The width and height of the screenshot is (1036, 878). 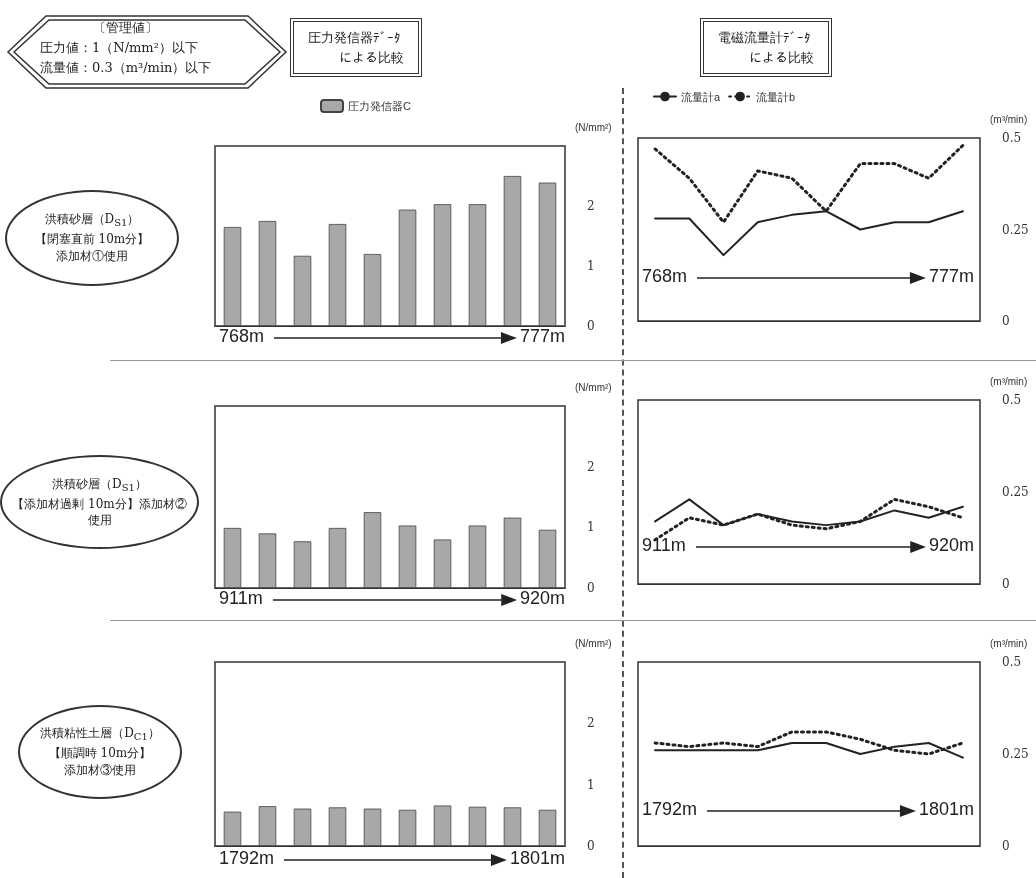 What do you see at coordinates (126, 68) in the screenshot?
I see `text: 流量値：0.3（m³/min）以下` at bounding box center [126, 68].